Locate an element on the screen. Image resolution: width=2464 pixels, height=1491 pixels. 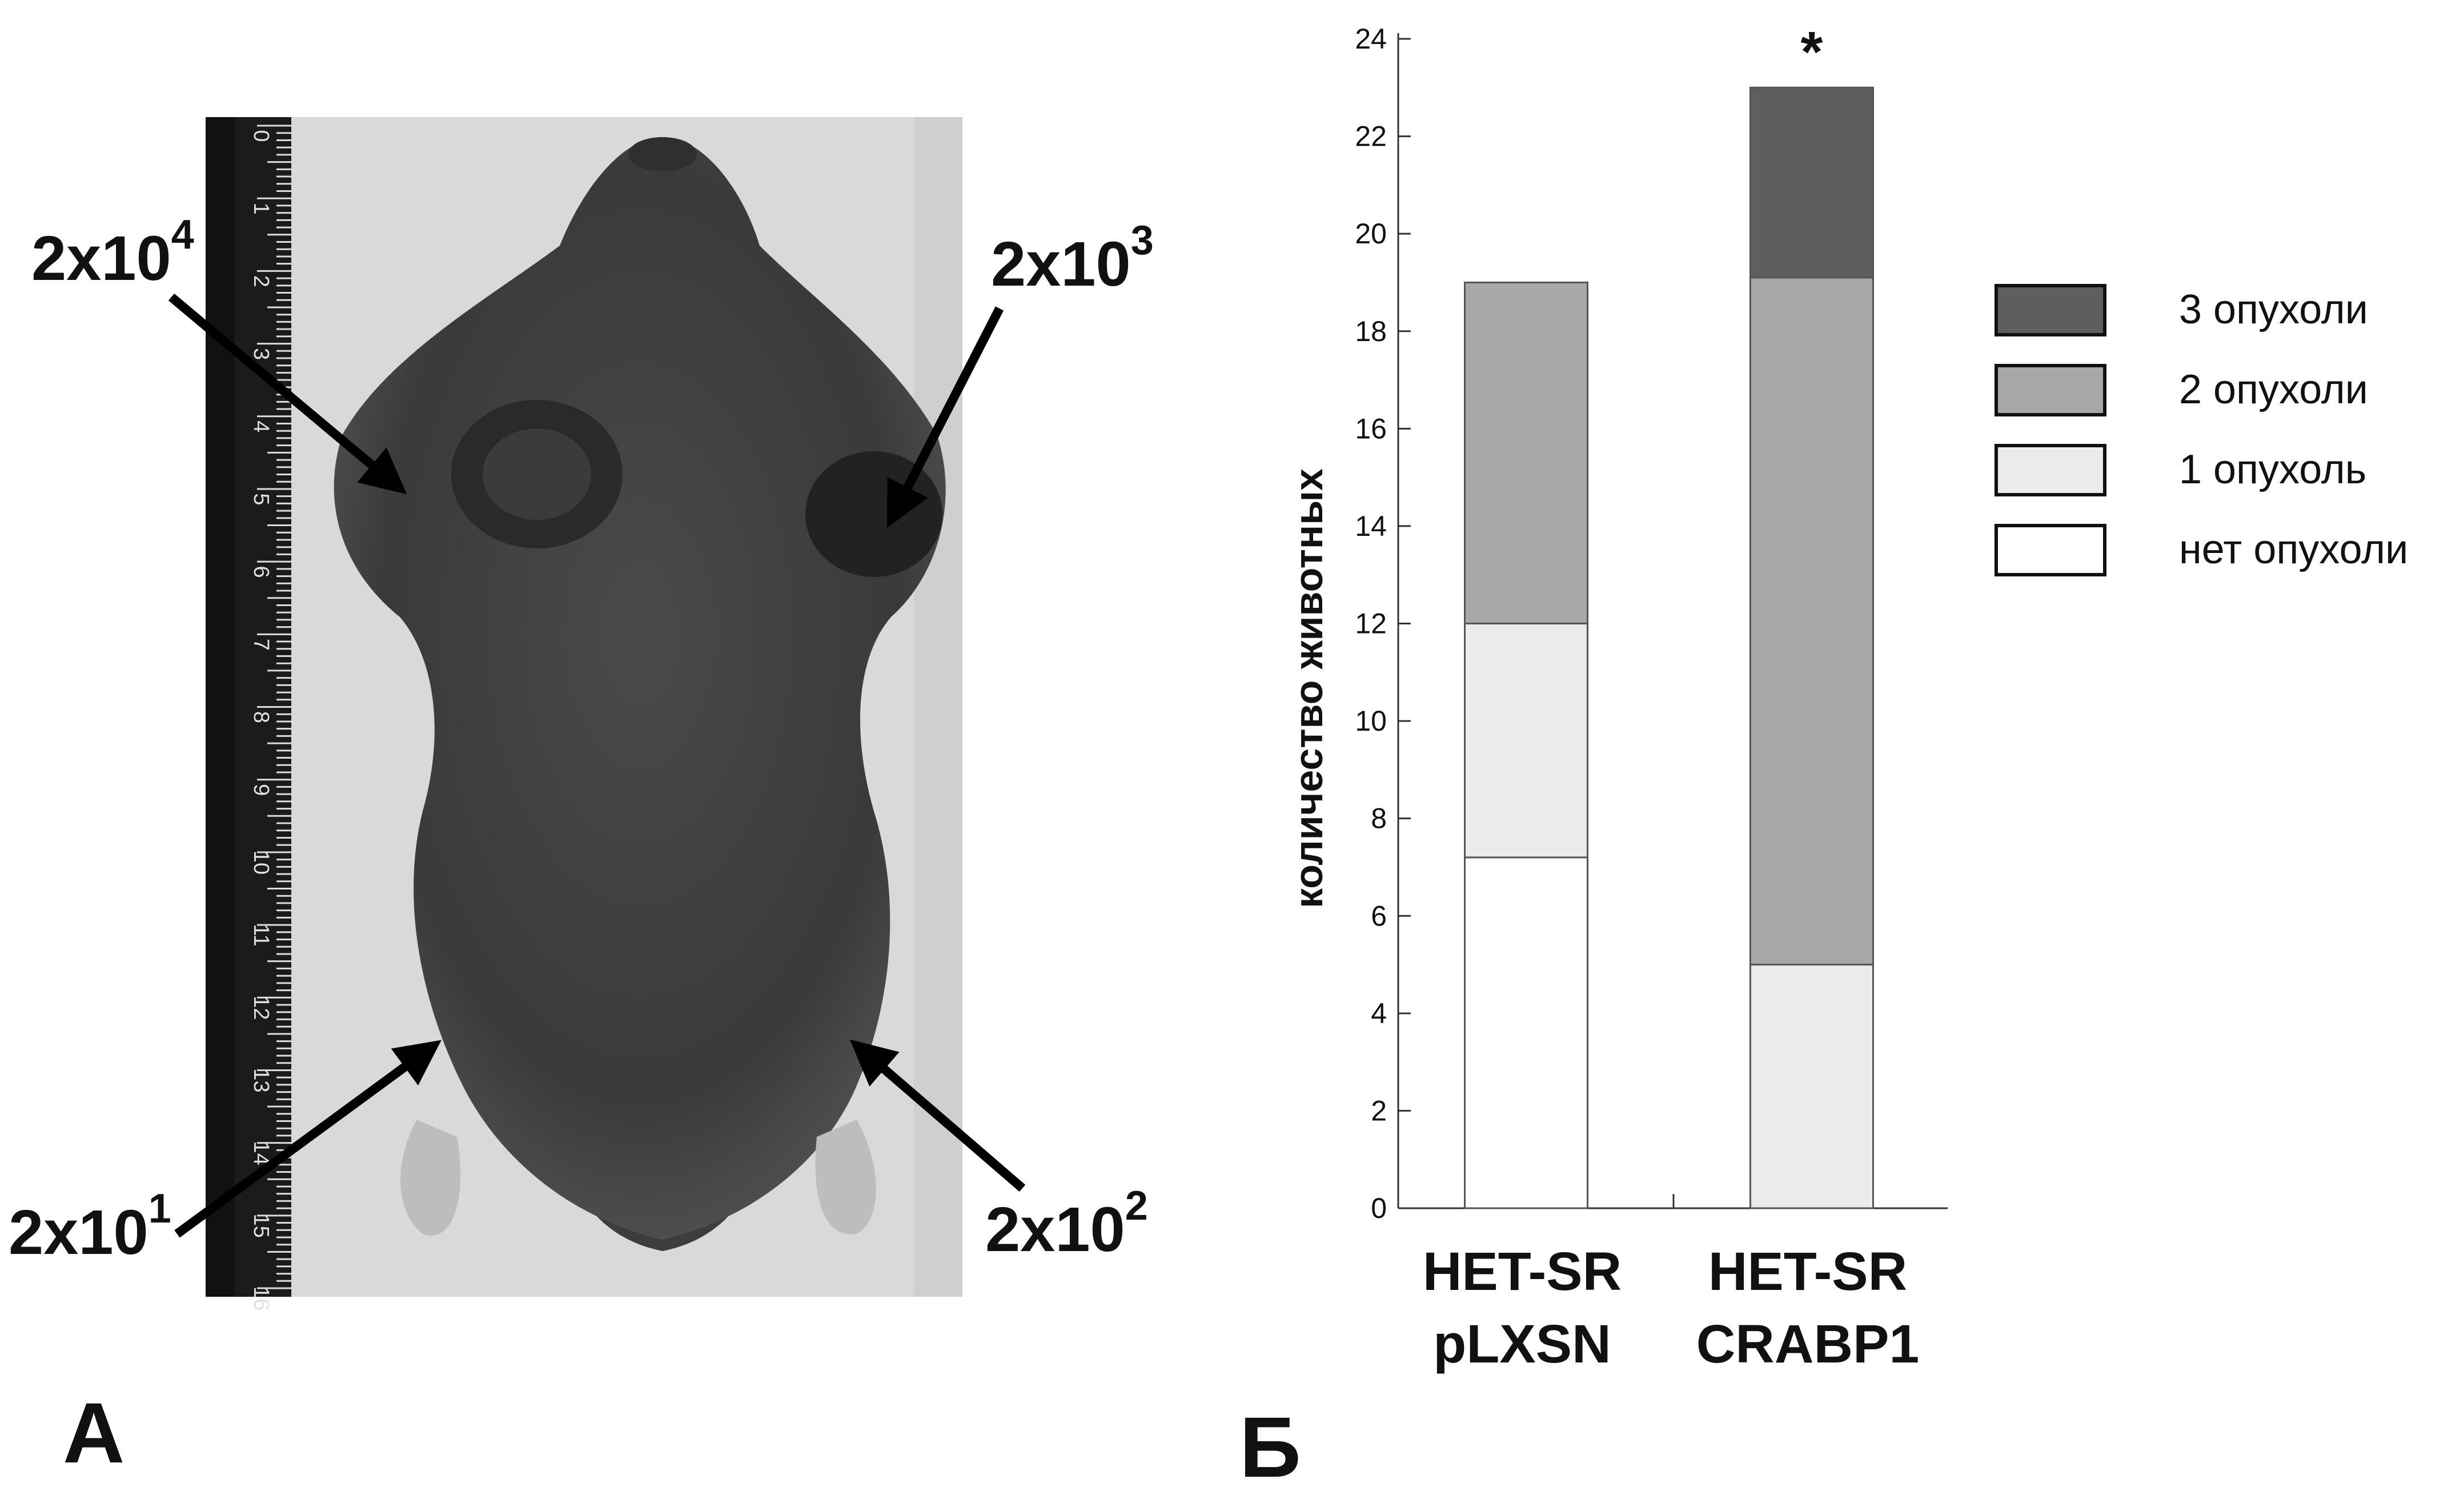
x-tick-label-1-line1: HET-SR is located at coordinates (1522, 1271).